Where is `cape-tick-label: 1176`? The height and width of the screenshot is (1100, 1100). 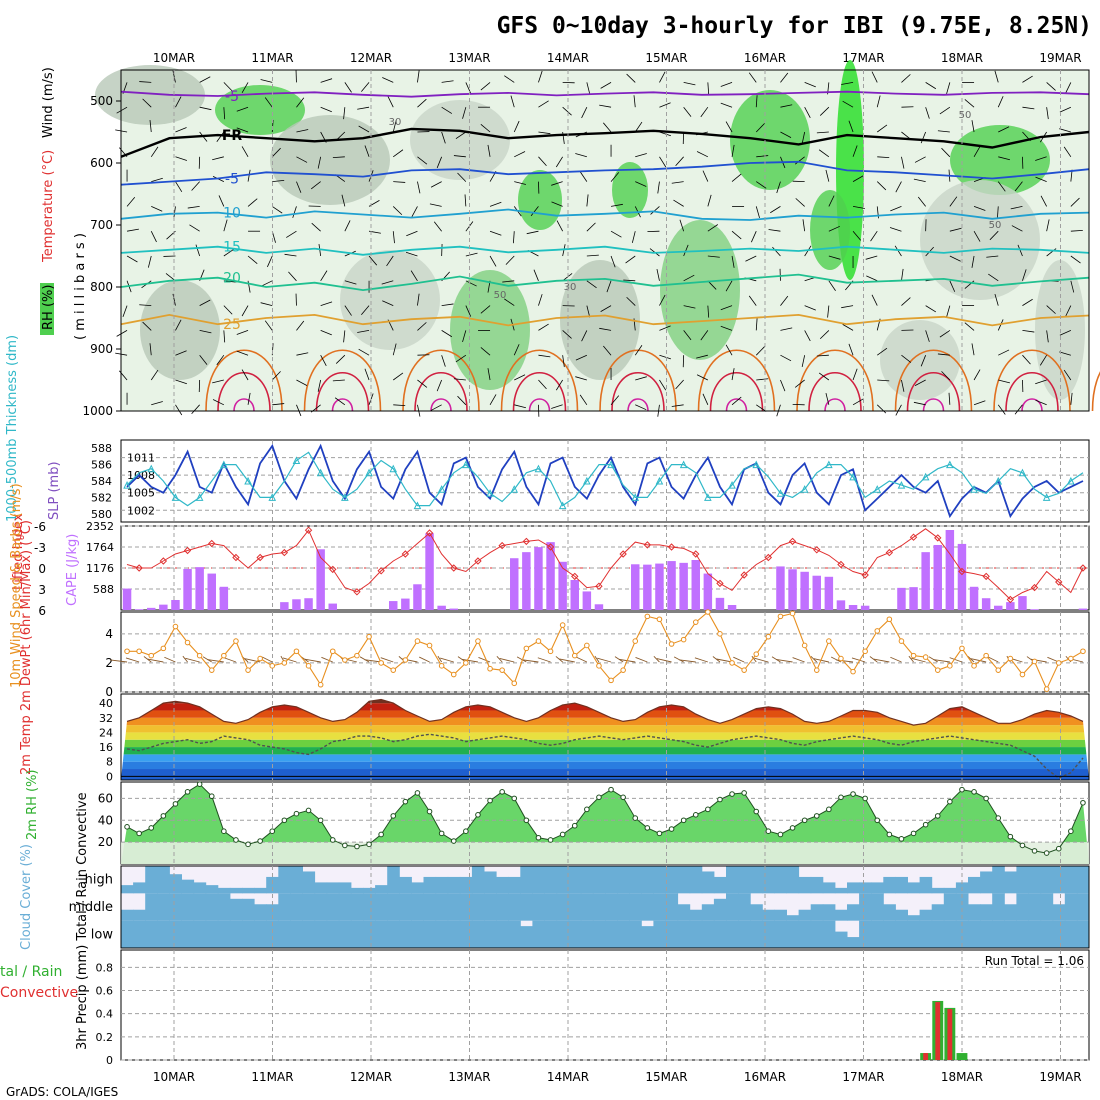
cape-tick-label: 1176 is located at coordinates (100, 568).